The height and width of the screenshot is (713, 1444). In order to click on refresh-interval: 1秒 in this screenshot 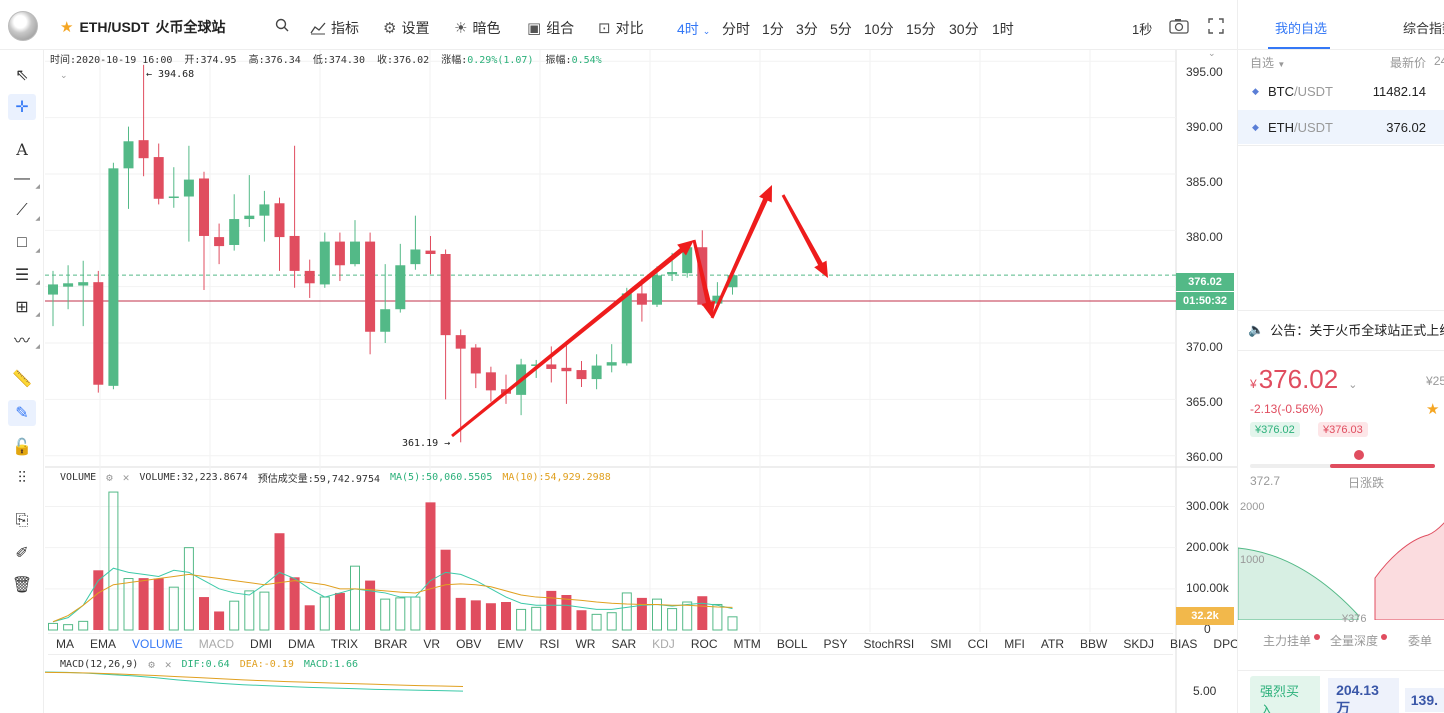, I will do `click(1142, 29)`.